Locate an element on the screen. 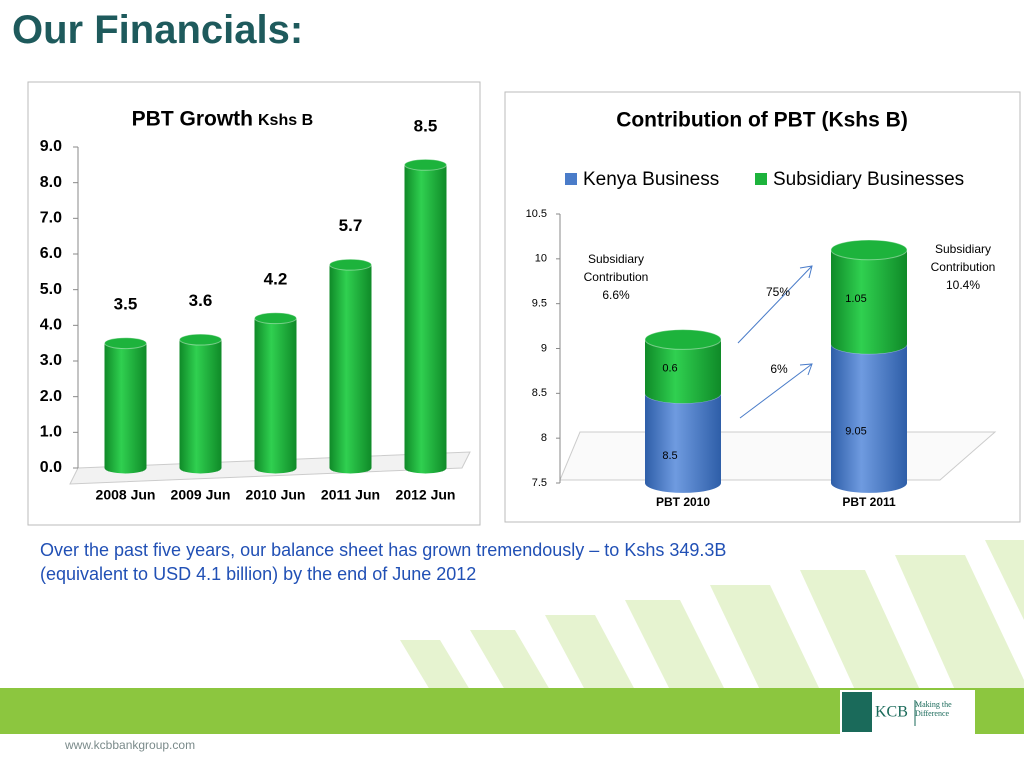 Image resolution: width=1024 pixels, height=768 pixels. logo: KCB is located at coordinates (891, 712).